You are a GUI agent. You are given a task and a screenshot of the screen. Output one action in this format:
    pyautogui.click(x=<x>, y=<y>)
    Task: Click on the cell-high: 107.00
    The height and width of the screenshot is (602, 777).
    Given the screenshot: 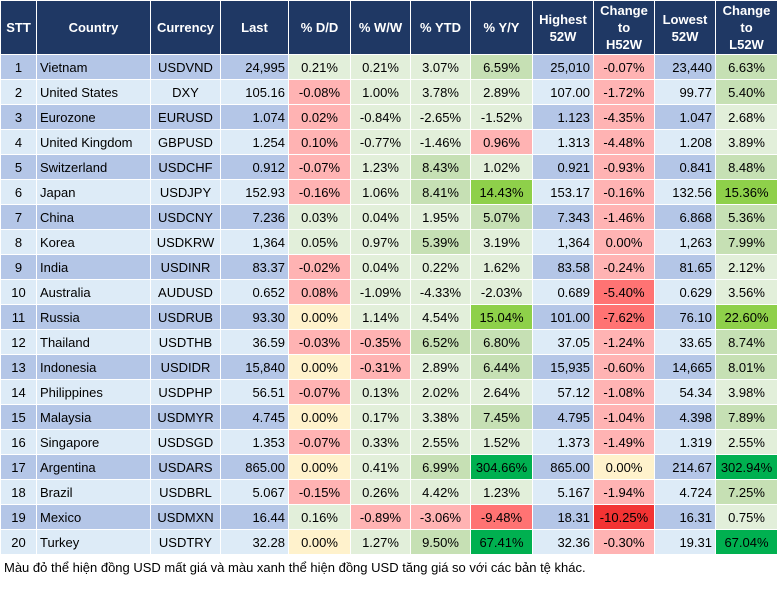 What is the action you would take?
    pyautogui.click(x=563, y=92)
    